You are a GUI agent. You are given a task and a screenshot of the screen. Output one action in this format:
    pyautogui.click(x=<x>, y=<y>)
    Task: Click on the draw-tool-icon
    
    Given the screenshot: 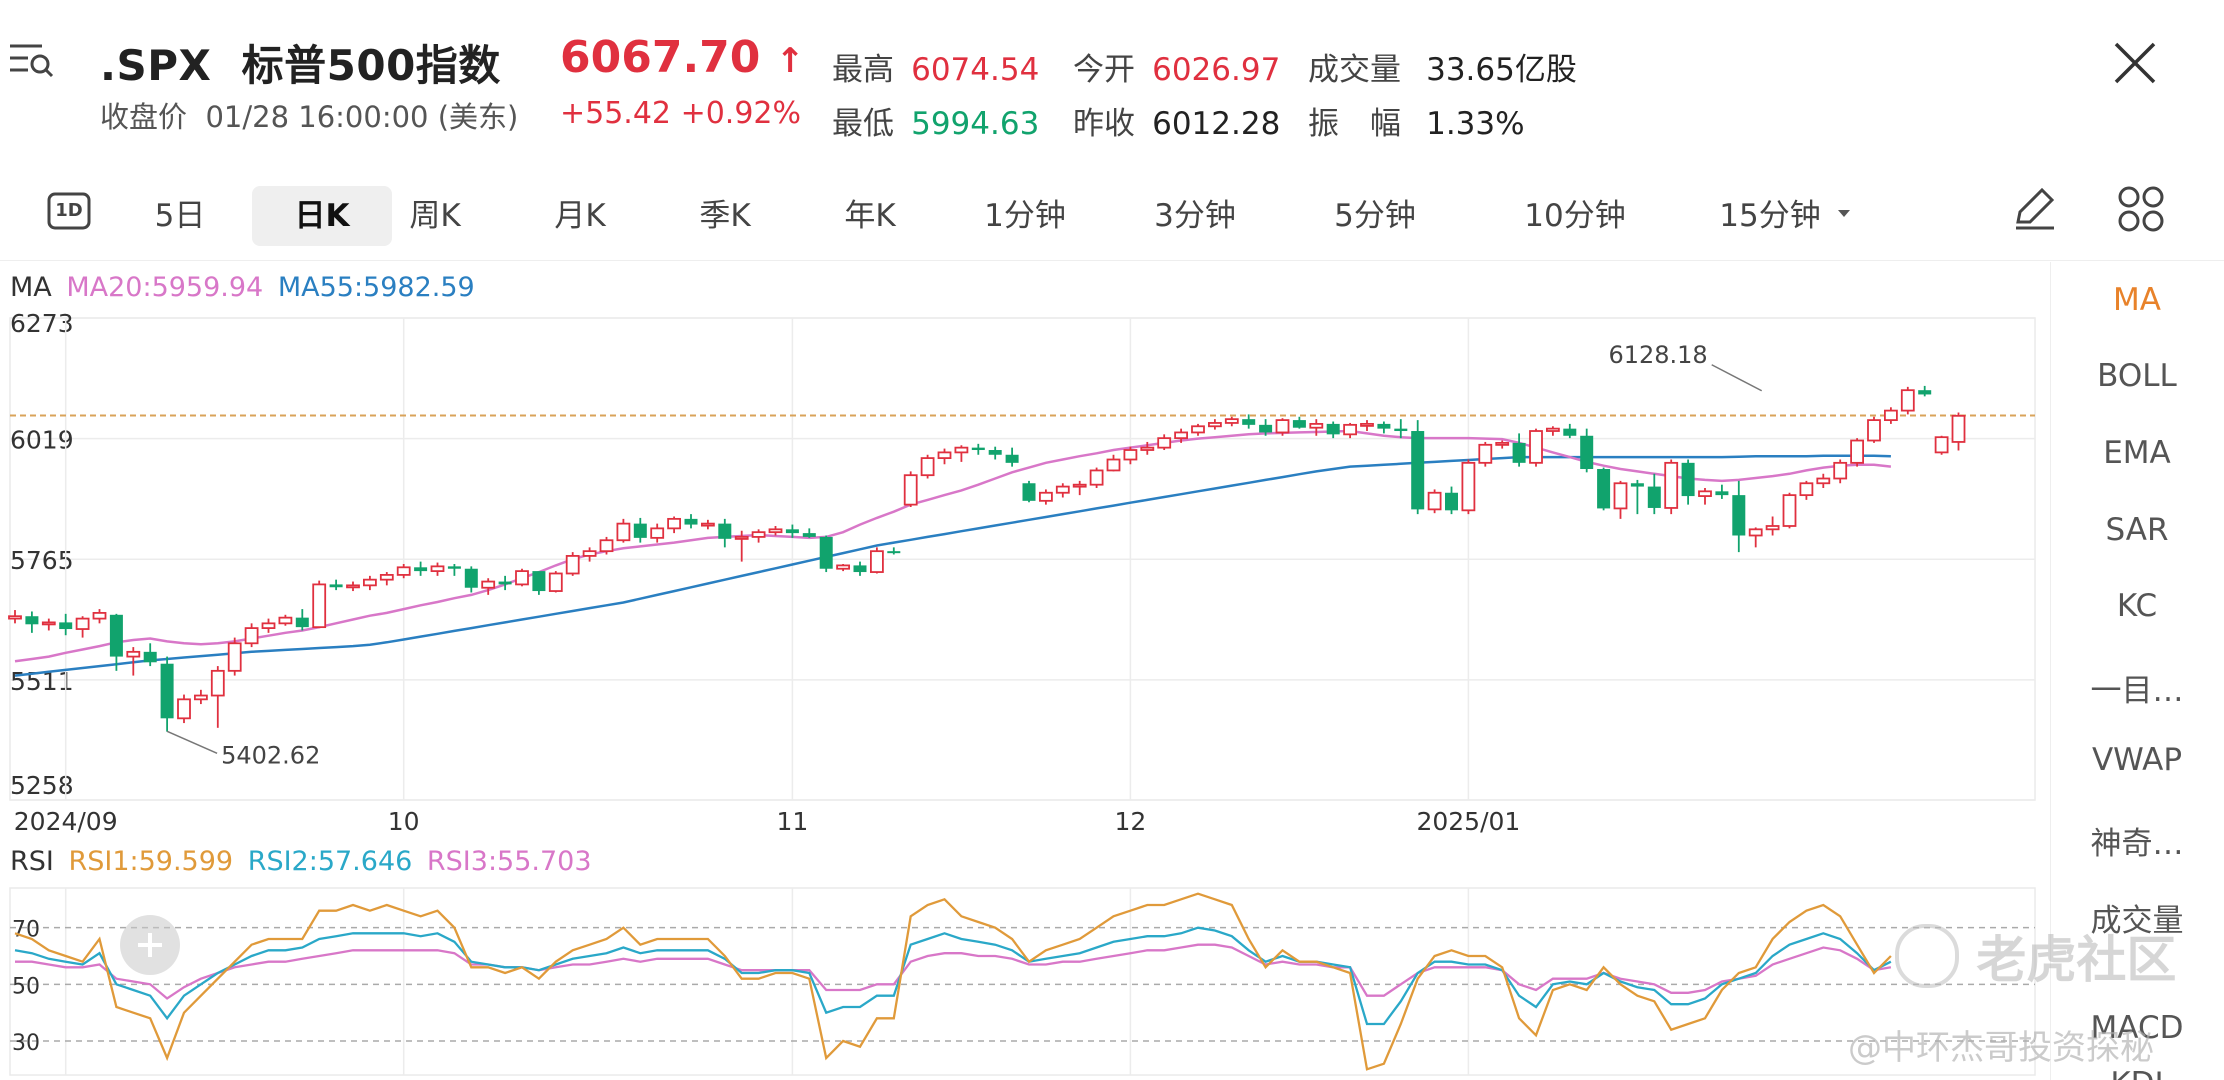 What is the action you would take?
    pyautogui.click(x=2035, y=209)
    